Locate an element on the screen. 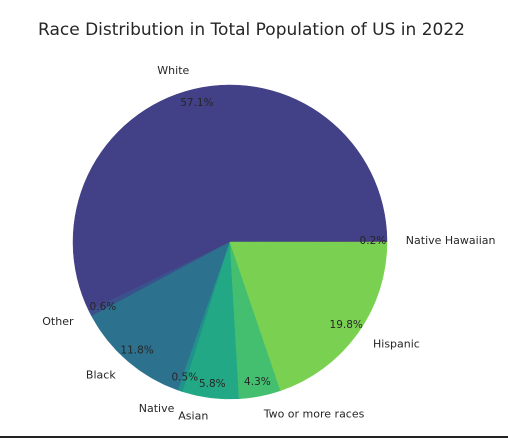 The width and height of the screenshot is (508, 438). percent-label-white: 57.1% is located at coordinates (196, 103).